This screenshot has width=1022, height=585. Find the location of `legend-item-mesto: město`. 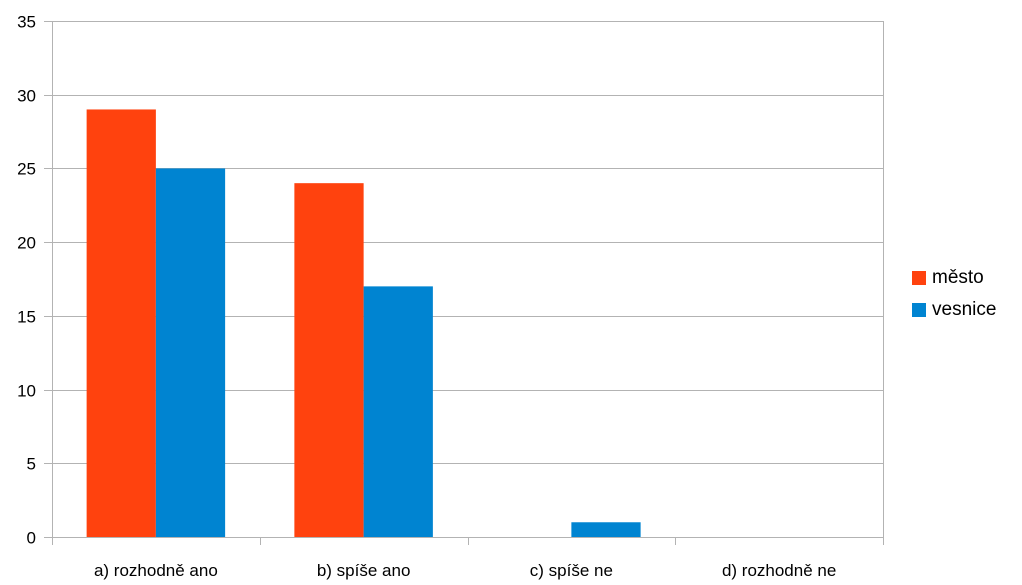

legend-item-mesto: město is located at coordinates (954, 278).